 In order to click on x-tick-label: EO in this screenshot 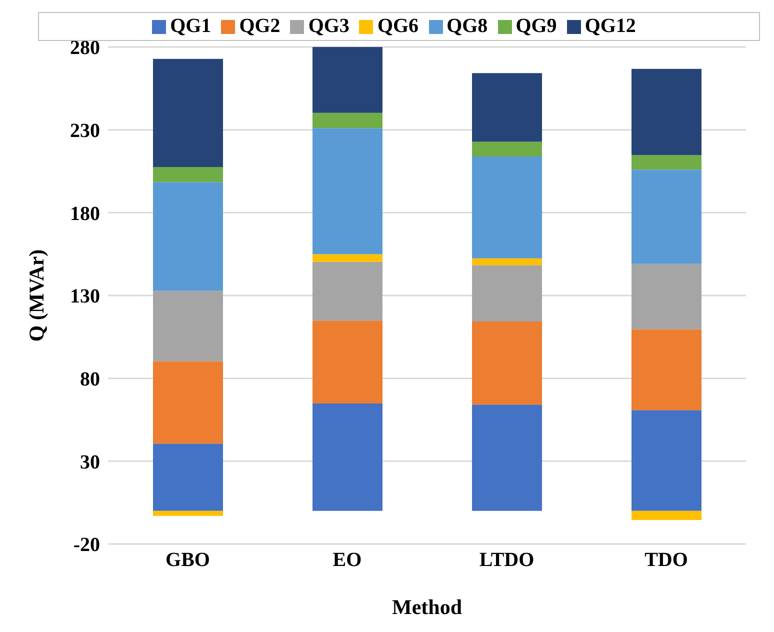, I will do `click(347, 560)`.